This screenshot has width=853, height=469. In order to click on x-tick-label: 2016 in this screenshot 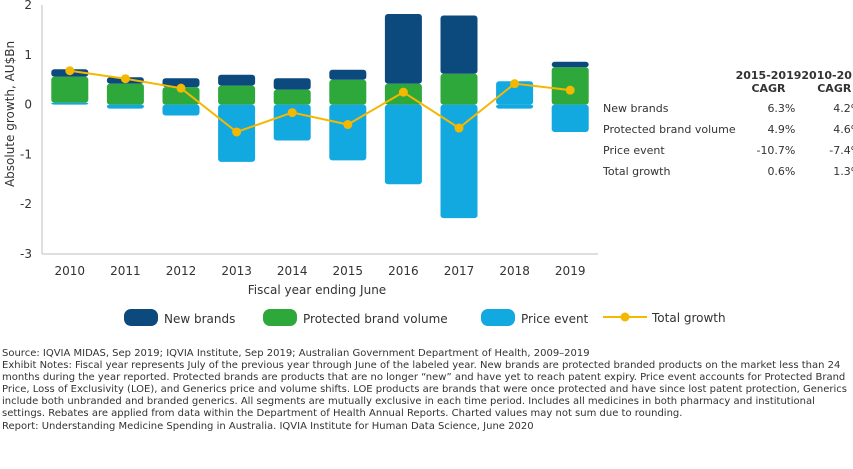, I will do `click(403, 271)`.